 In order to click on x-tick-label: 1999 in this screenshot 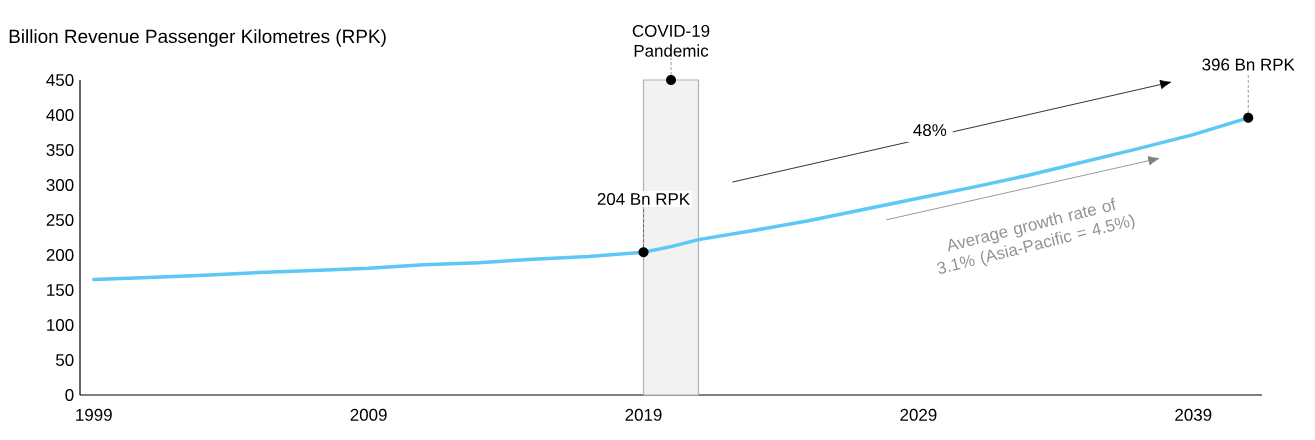, I will do `click(94, 414)`.